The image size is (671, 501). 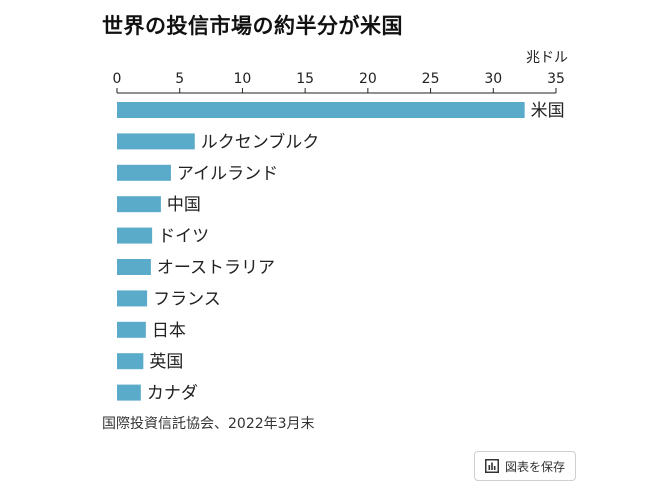 I want to click on source-note: 国際投資信託協会、2022年3月末, so click(x=208, y=424).